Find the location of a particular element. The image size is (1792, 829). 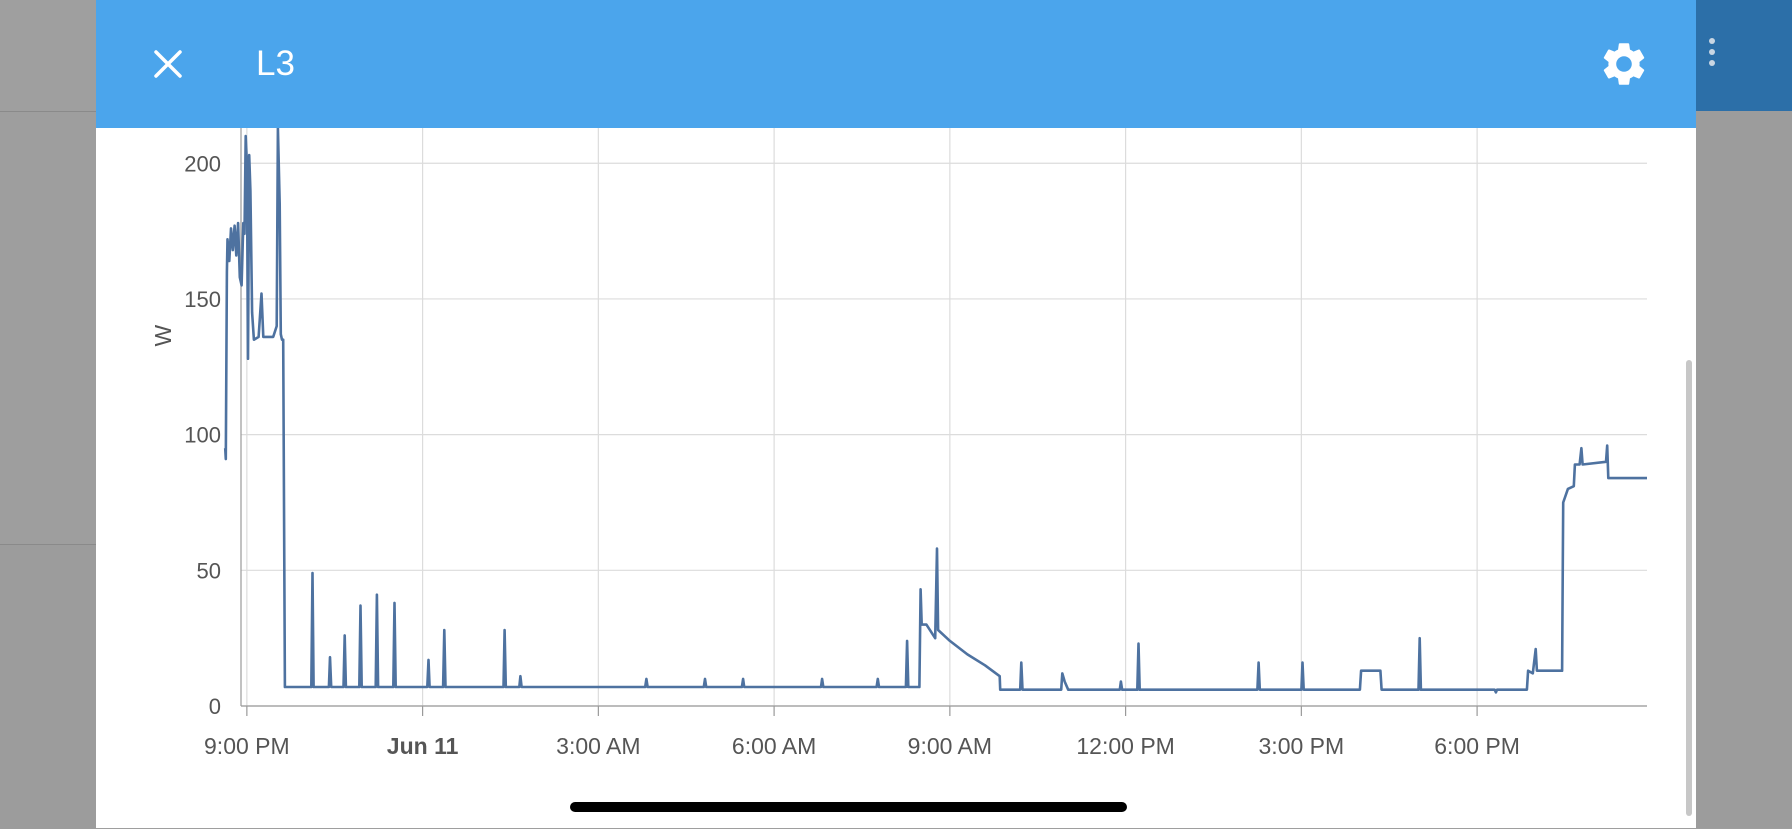

more-vertical-icon is located at coordinates (1712, 58).